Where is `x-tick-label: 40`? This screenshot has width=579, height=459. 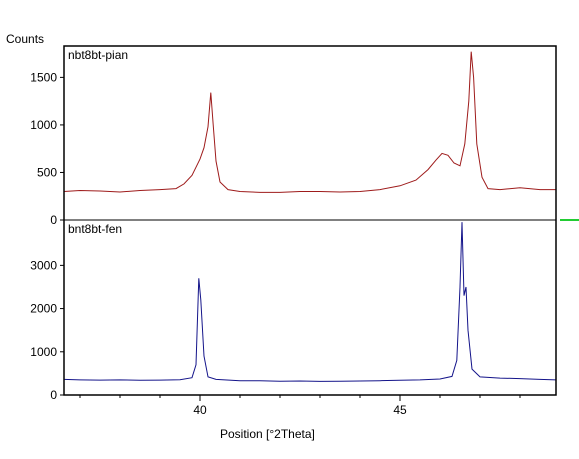
x-tick-label: 40 is located at coordinates (200, 410).